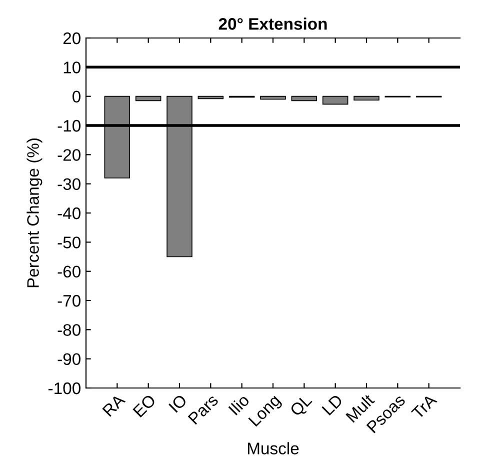 This screenshot has height=468, width=477. Describe the element at coordinates (203, 409) in the screenshot. I see `x-tick-label: Pars` at that location.